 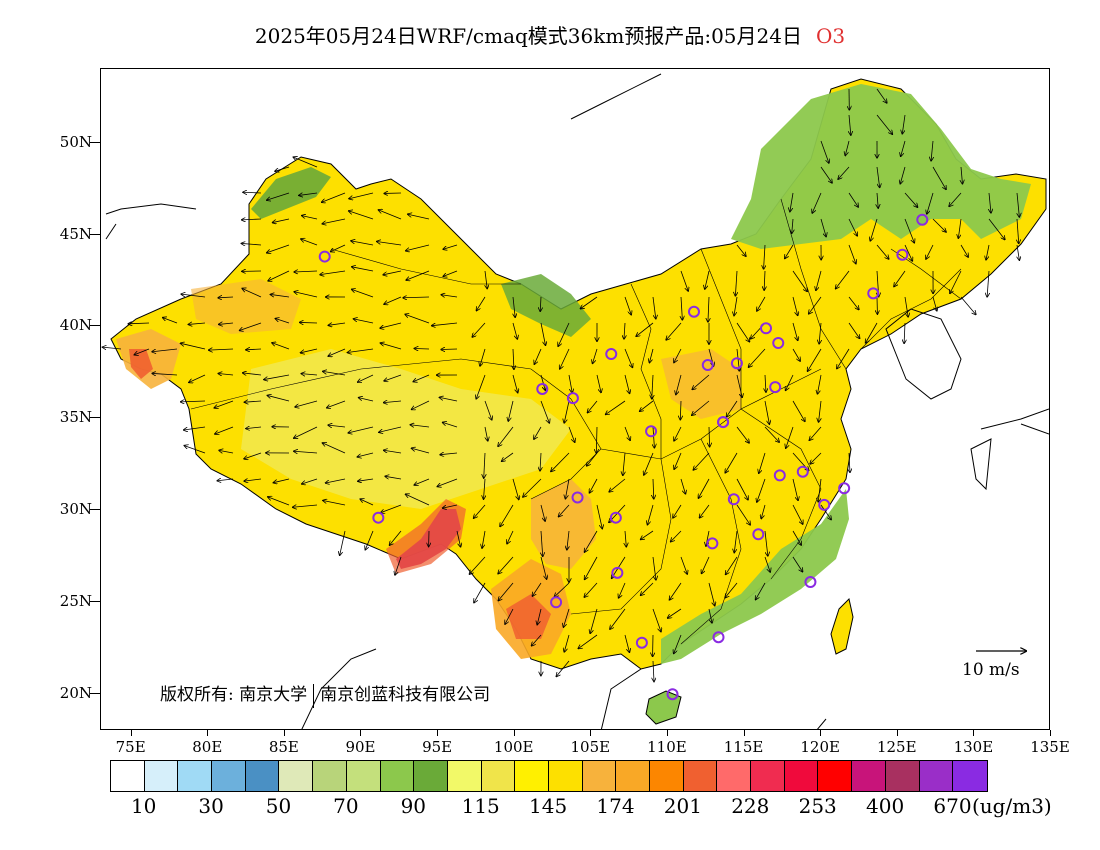 I want to click on yunnan-red-core, so click(x=528, y=616).